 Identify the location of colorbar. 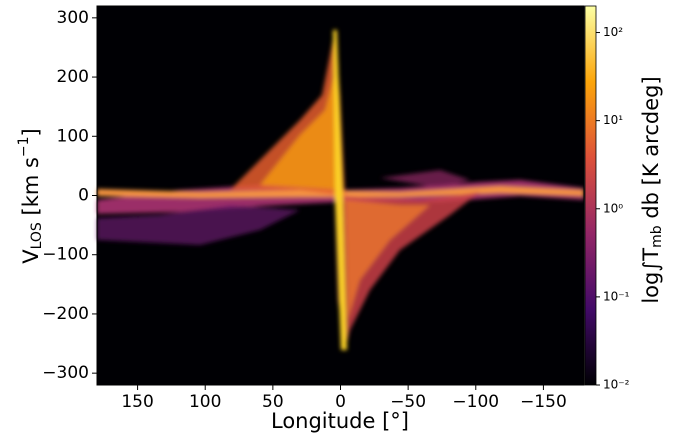
(590, 195).